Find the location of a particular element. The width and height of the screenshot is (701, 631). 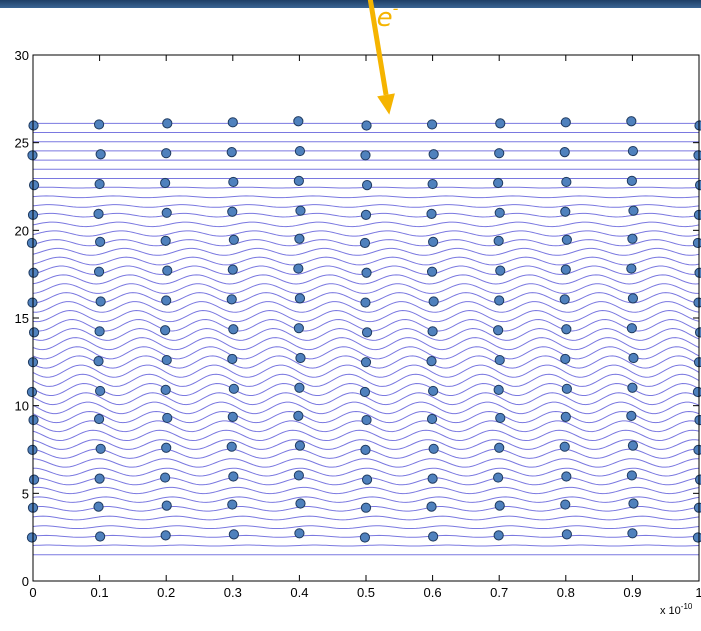

x-tick-label: 0.7 is located at coordinates (499, 592).